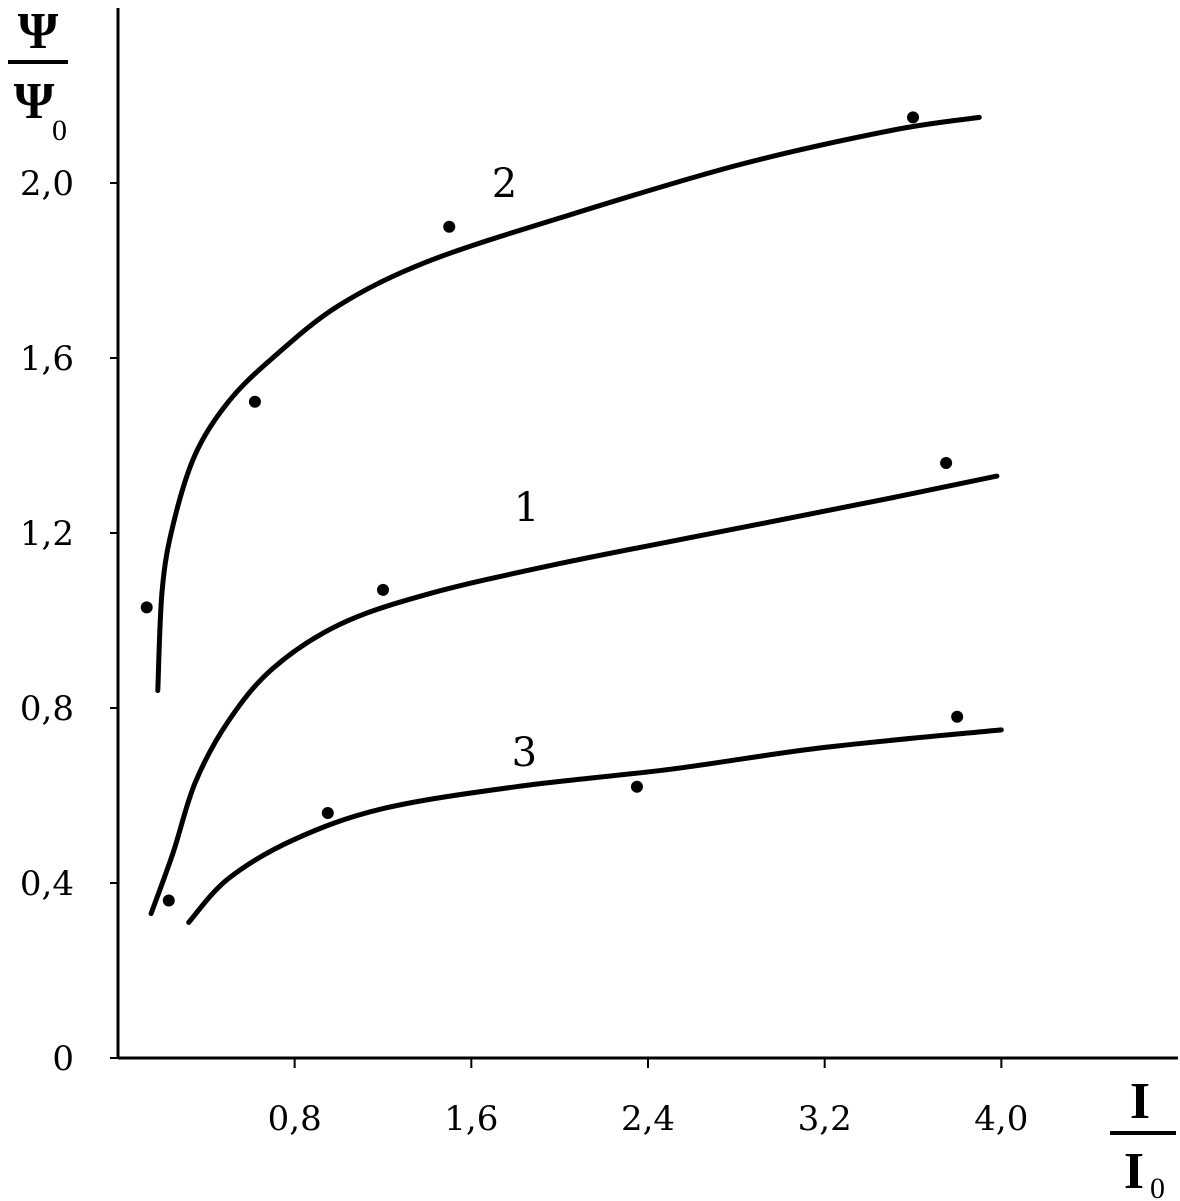 This screenshot has height=1201, width=1180. What do you see at coordinates (47, 884) in the screenshot?
I see `y-tick-label: 0,4` at bounding box center [47, 884].